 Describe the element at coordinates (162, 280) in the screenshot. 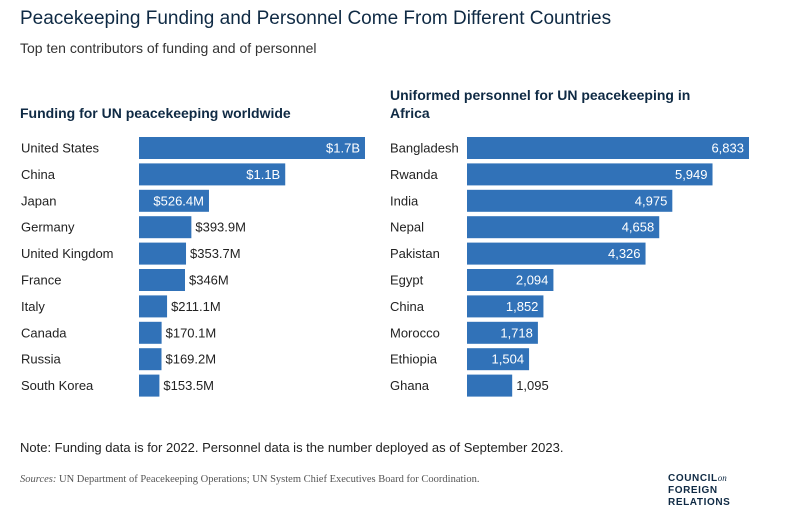

I see `funding-bar-france` at that location.